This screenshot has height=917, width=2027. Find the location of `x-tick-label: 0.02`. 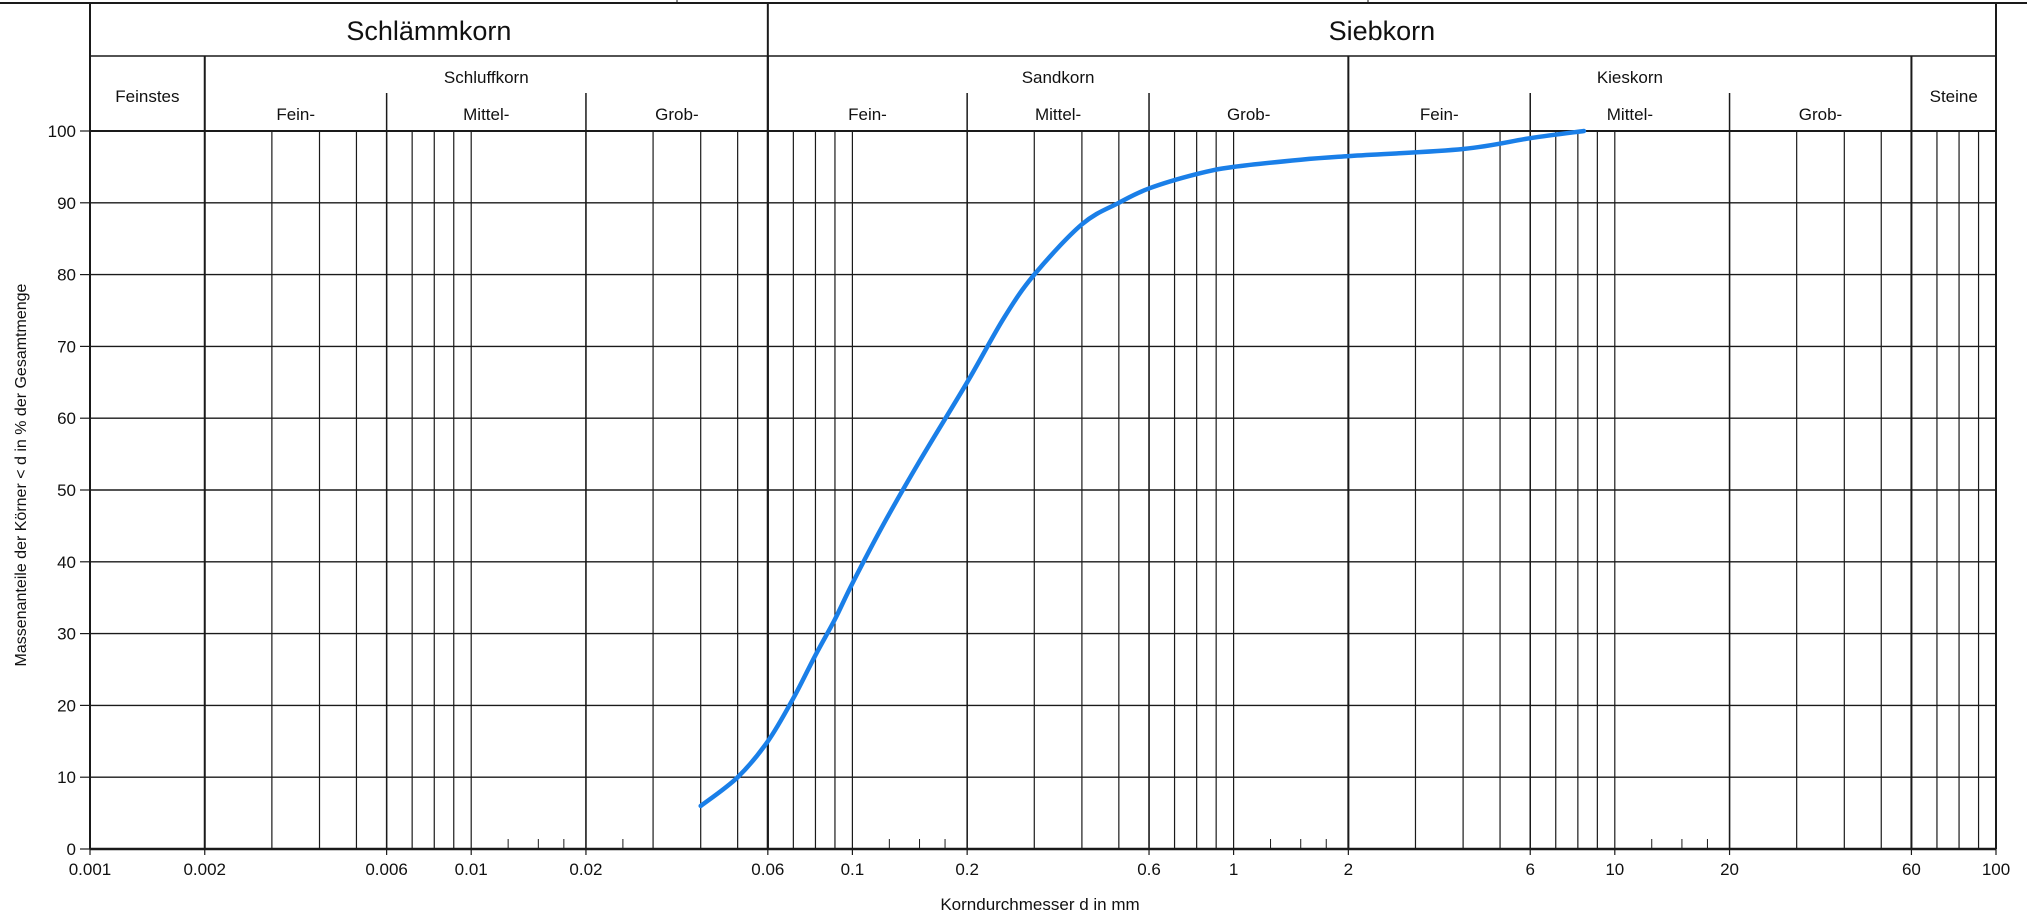

x-tick-label: 0.02 is located at coordinates (585, 869).